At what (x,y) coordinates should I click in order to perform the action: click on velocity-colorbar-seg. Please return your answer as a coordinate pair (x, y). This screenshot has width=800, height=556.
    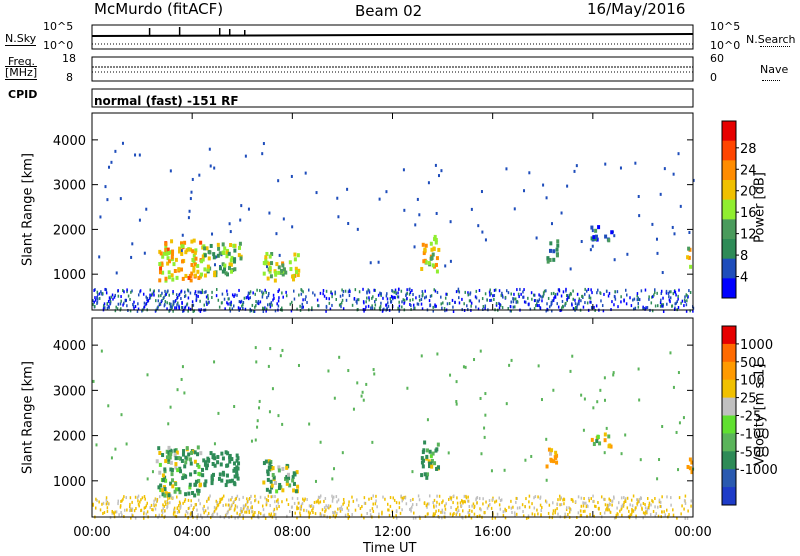
    Looking at the image, I should click on (729, 424).